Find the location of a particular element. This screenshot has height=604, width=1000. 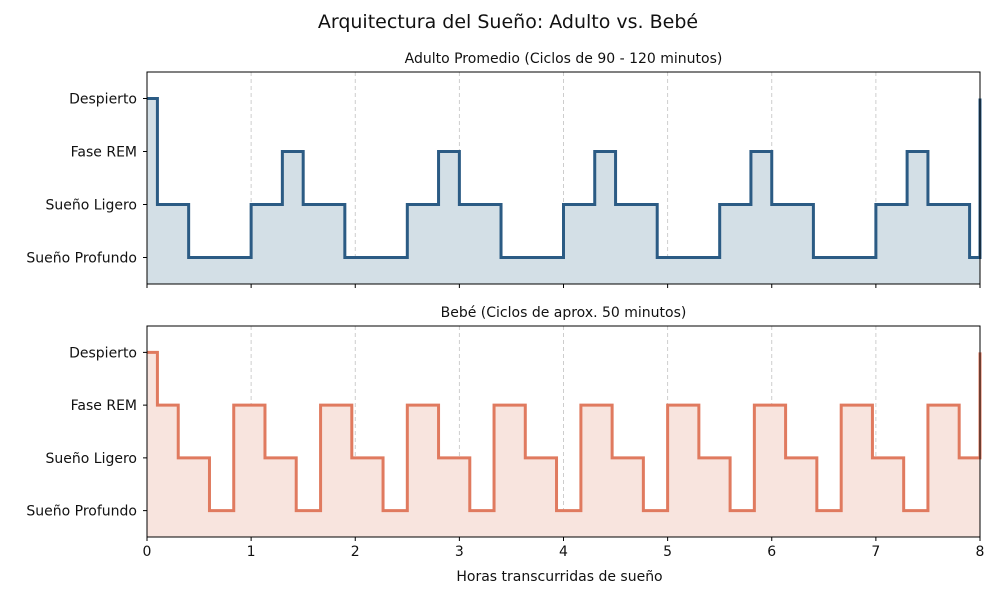

x-tick-label: 5 is located at coordinates (667, 552).